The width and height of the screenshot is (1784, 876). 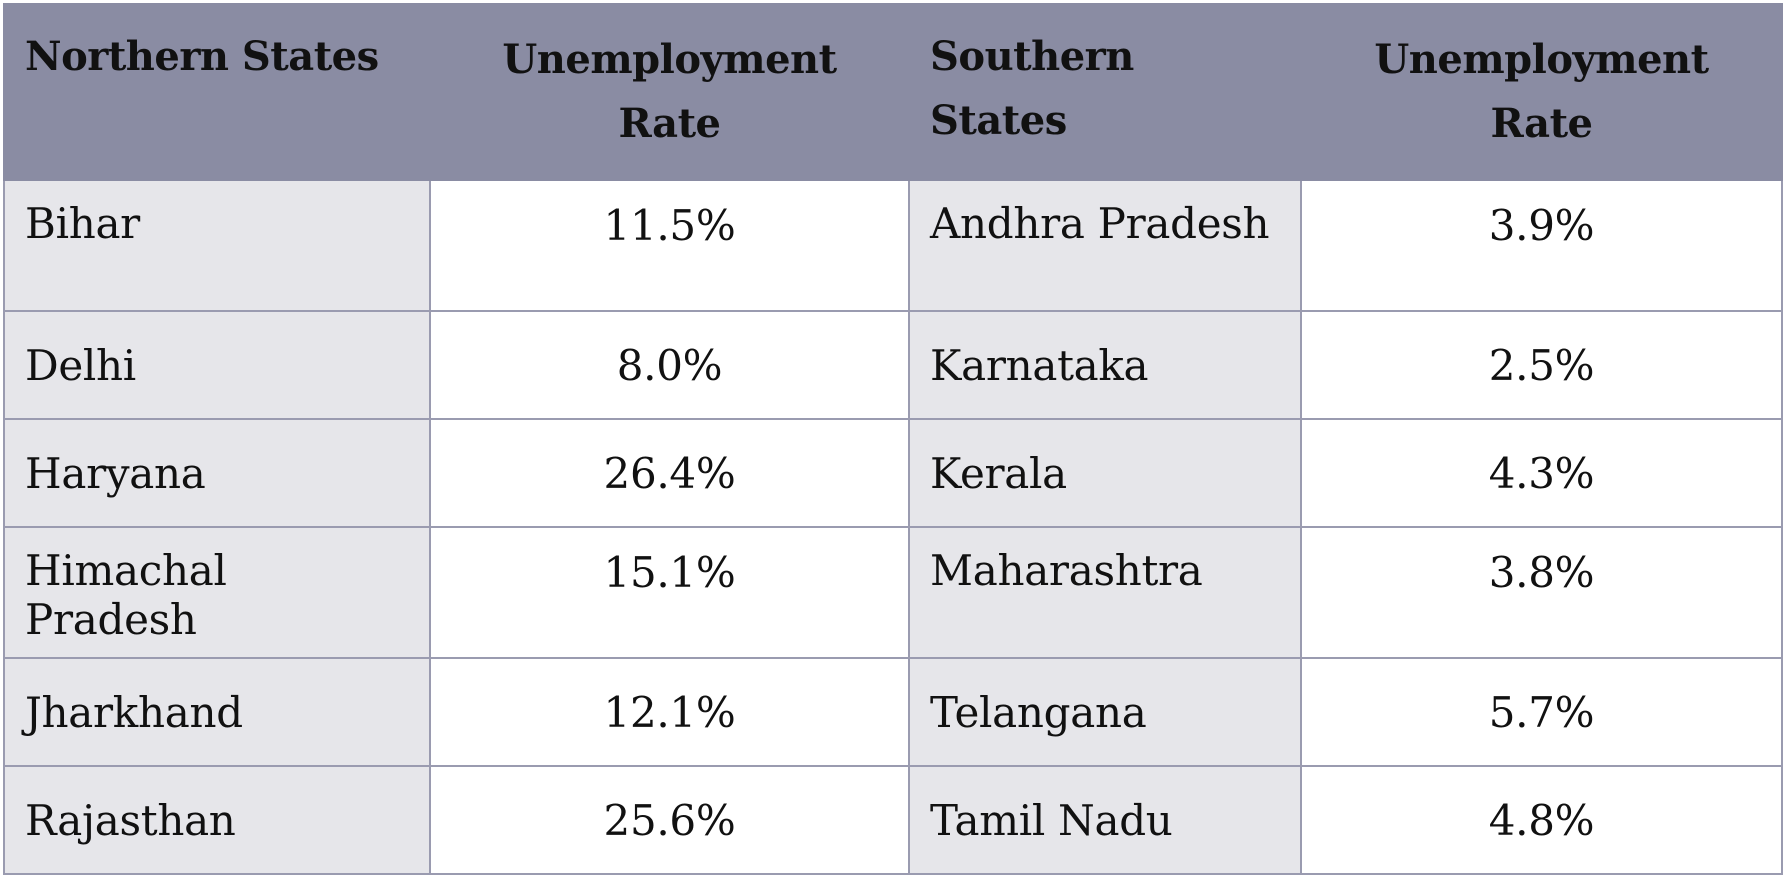 What do you see at coordinates (1541, 92) in the screenshot?
I see `header-southern-unemployment-rate: Unemployment Rate` at bounding box center [1541, 92].